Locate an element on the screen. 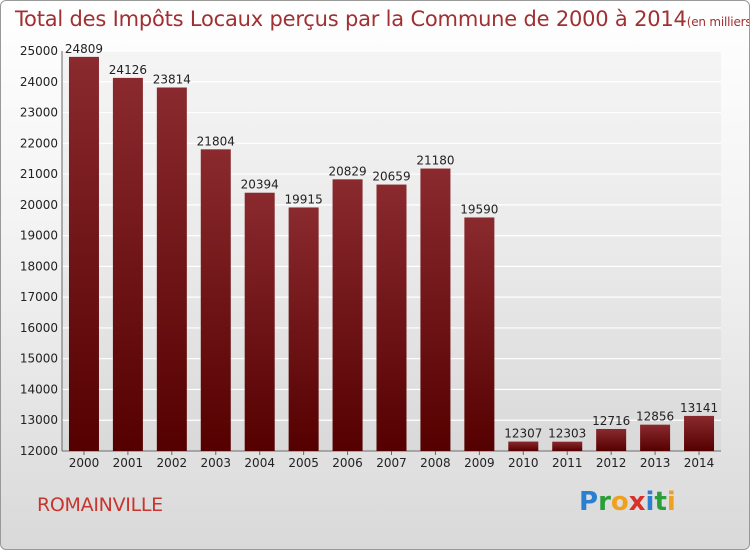  x-tick-label: 2008 is located at coordinates (435, 463).